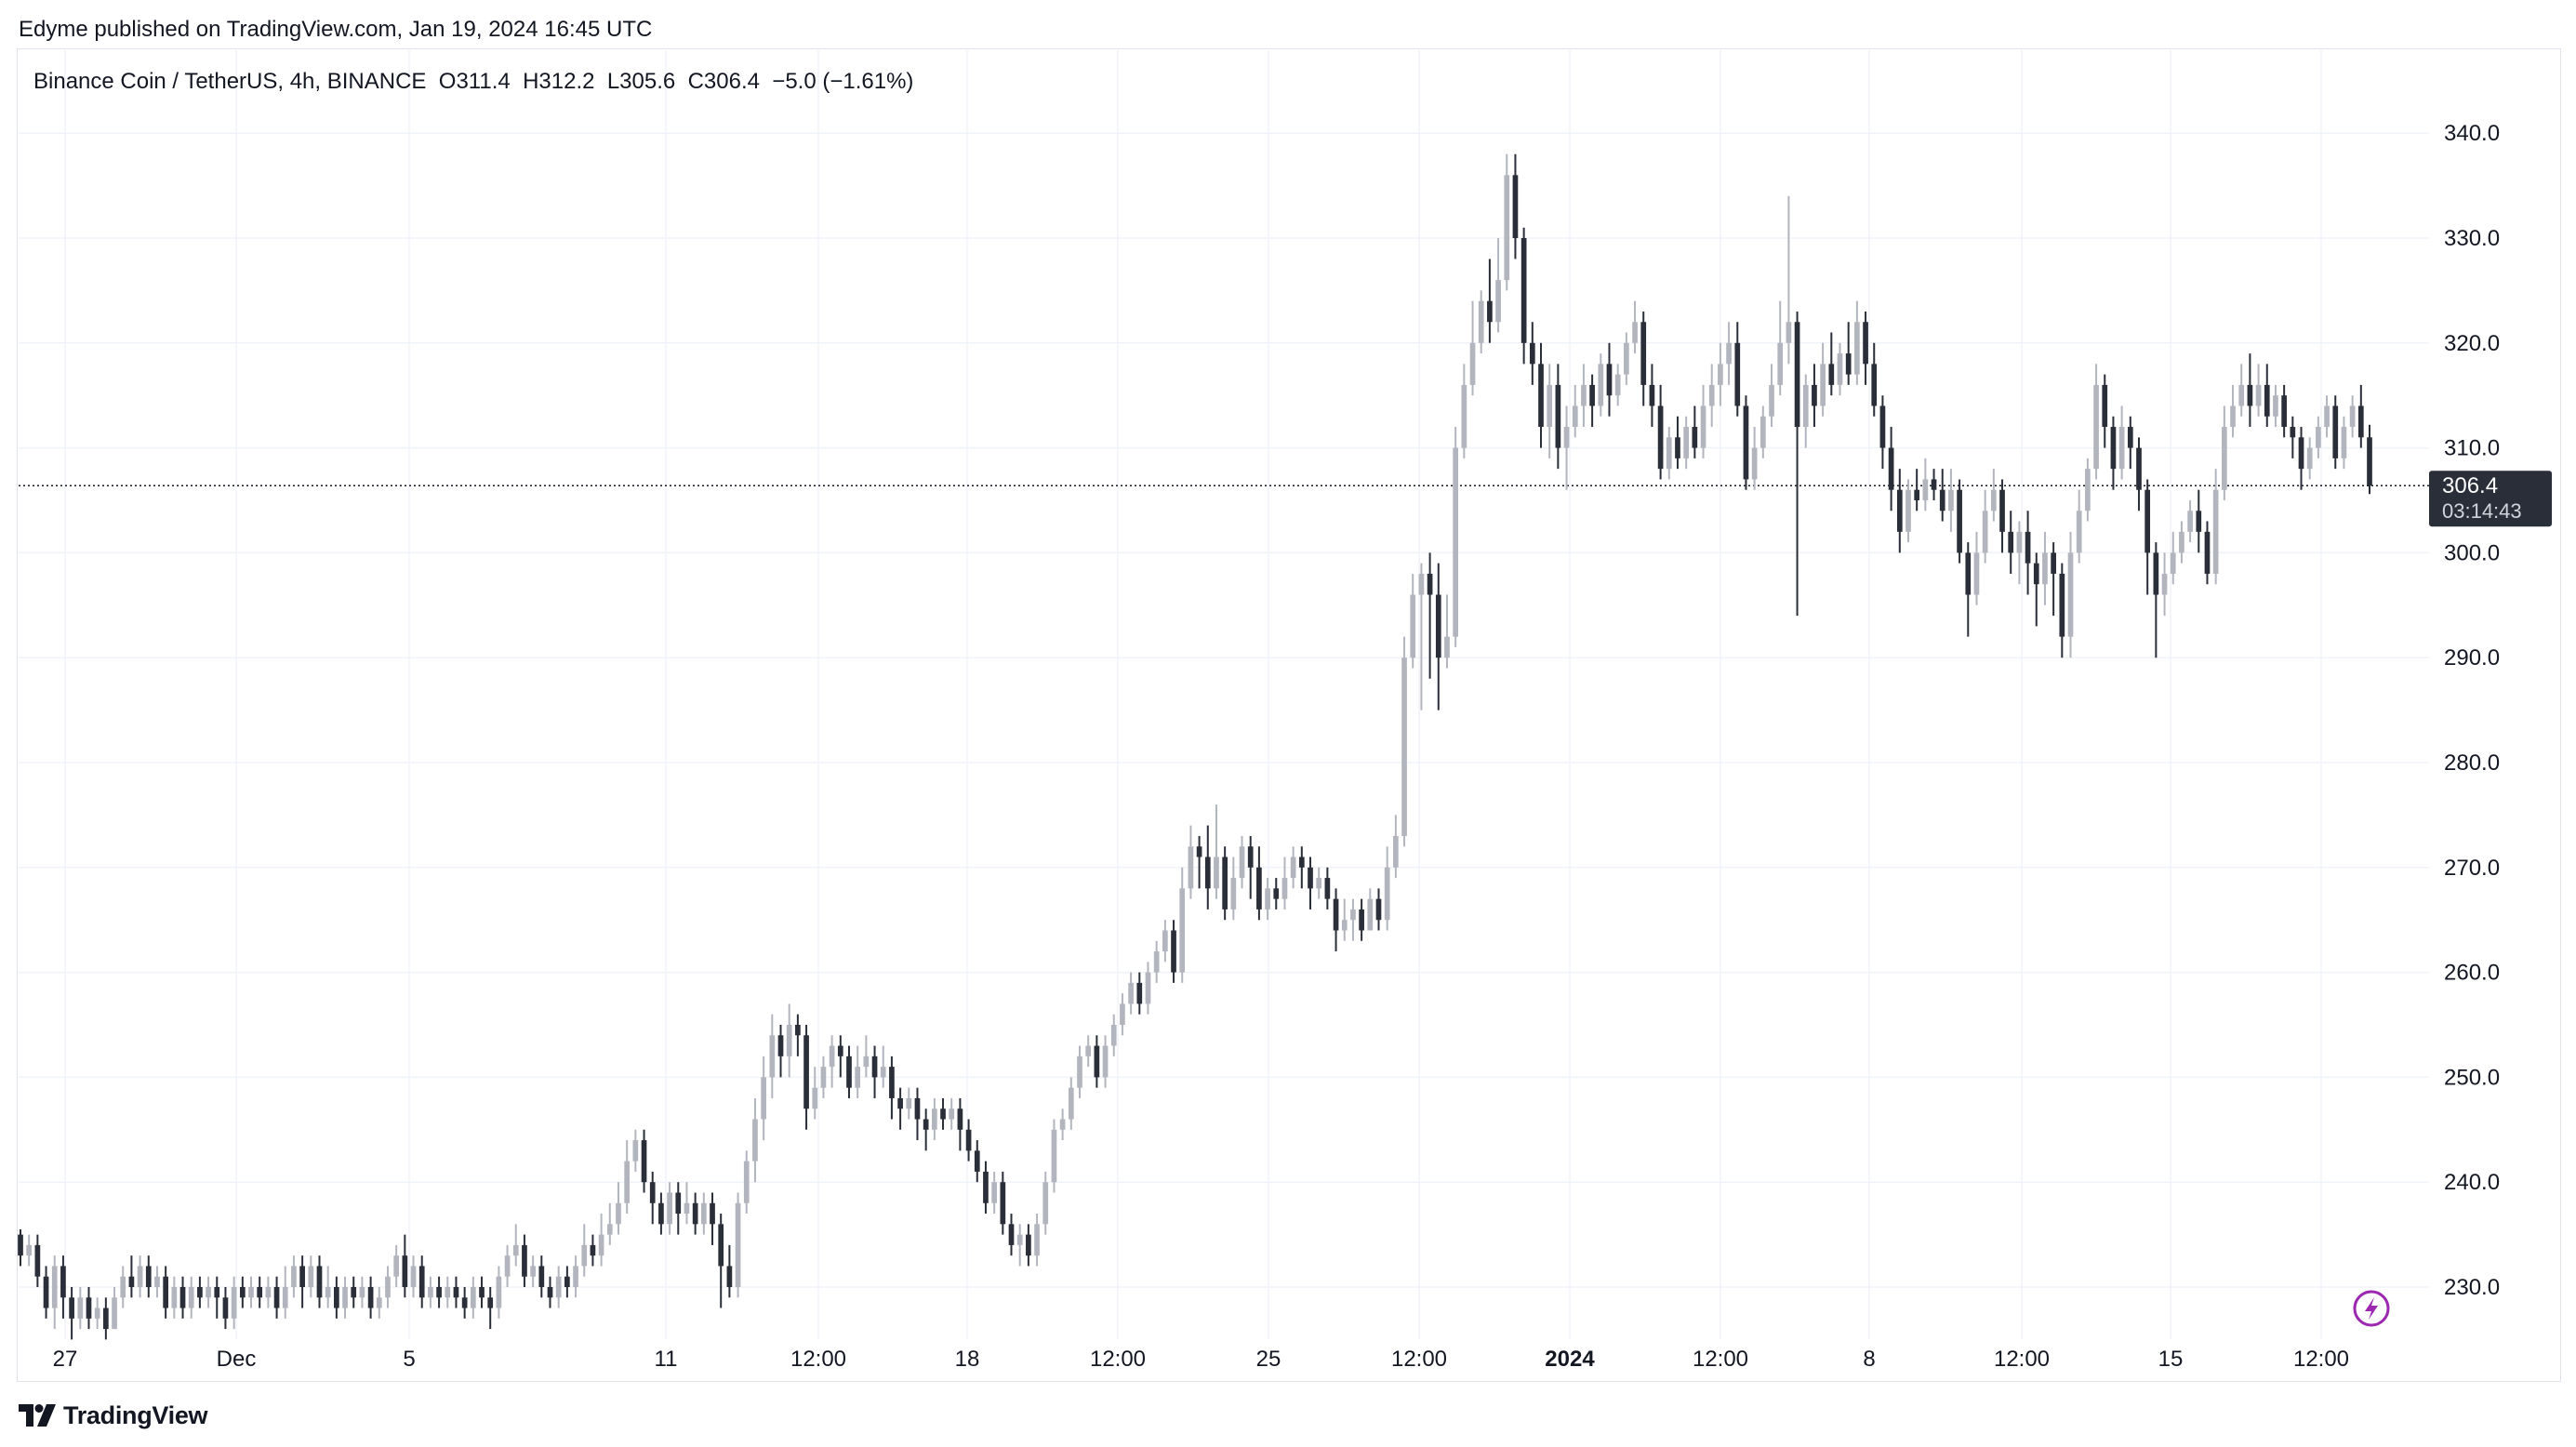 Image resolution: width=2576 pixels, height=1447 pixels. What do you see at coordinates (2171, 1360) in the screenshot?
I see `x-tick-label: 15` at bounding box center [2171, 1360].